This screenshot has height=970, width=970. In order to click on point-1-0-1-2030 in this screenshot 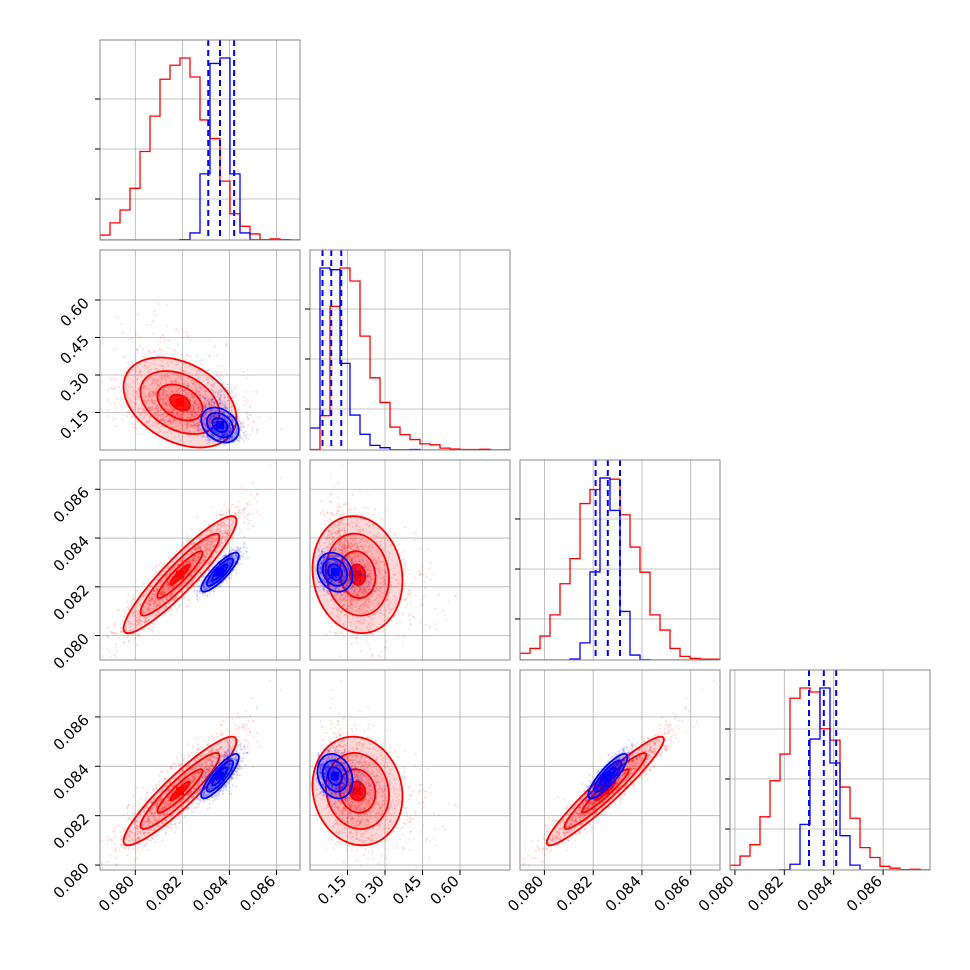, I will do `click(238, 418)`.